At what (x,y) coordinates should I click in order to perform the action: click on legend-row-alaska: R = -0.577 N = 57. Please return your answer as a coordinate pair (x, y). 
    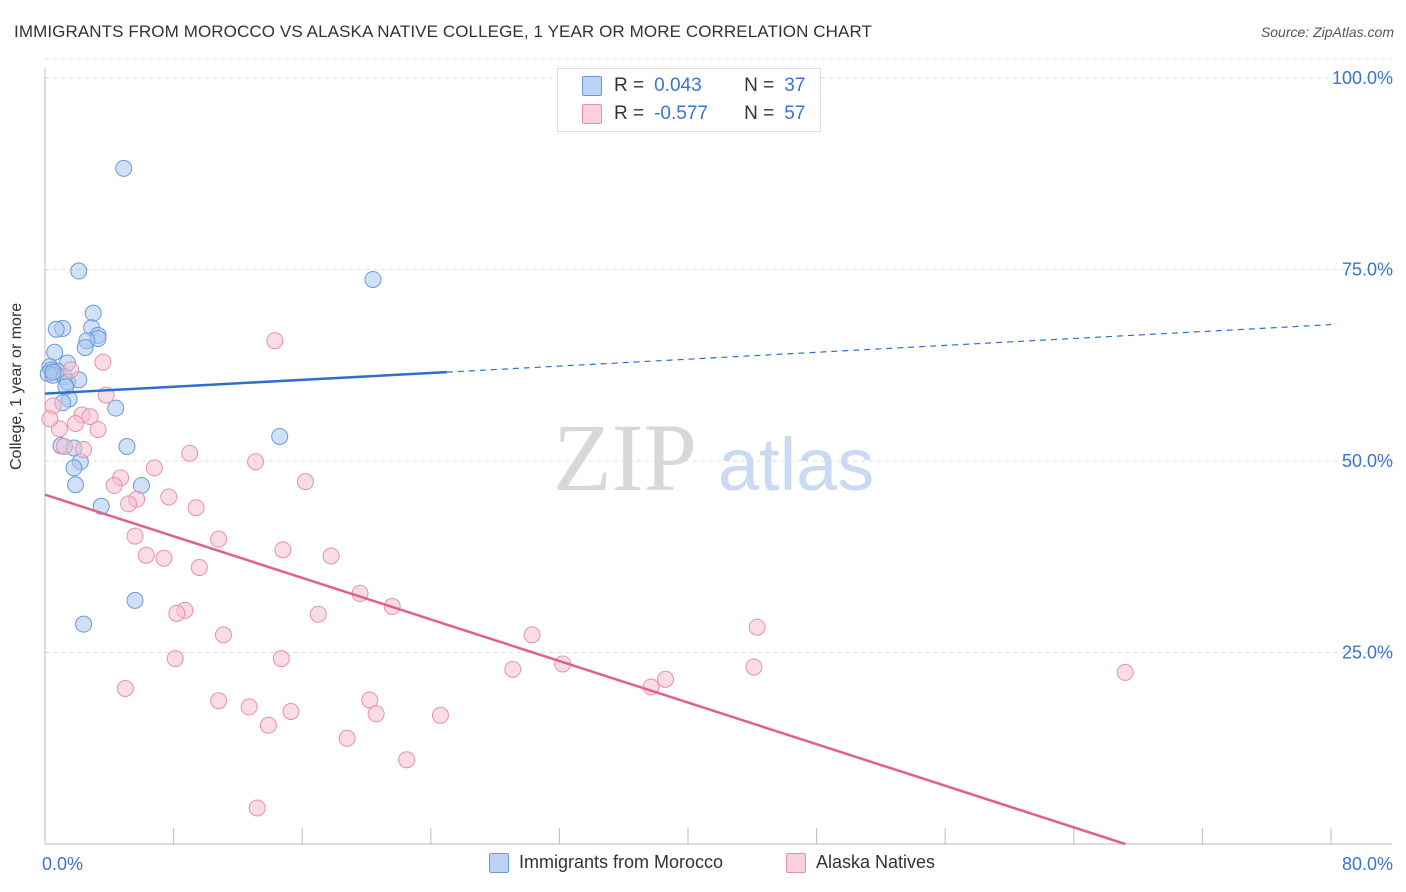
    Looking at the image, I should click on (693, 114).